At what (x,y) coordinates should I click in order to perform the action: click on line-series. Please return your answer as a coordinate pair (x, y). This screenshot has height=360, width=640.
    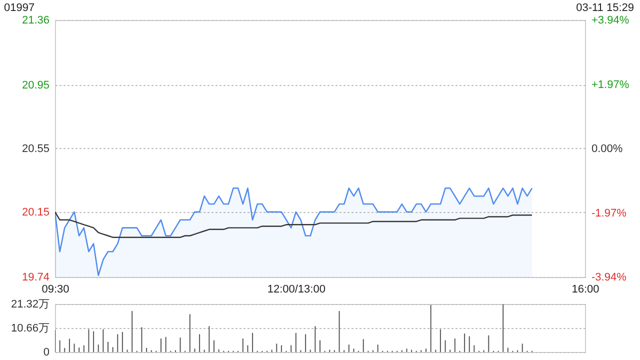
    Looking at the image, I should click on (294, 224).